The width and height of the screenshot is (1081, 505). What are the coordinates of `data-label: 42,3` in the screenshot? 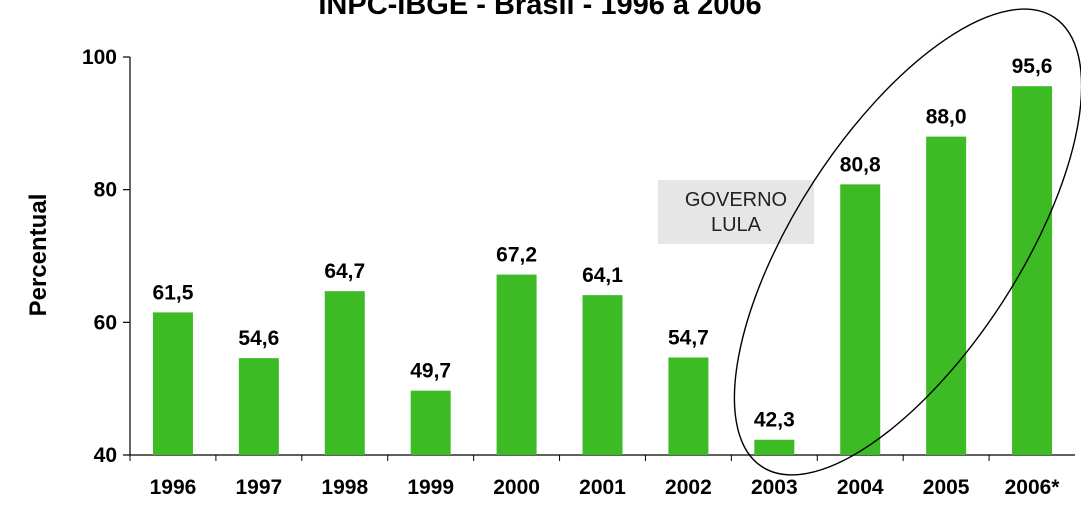 It's located at (774, 420).